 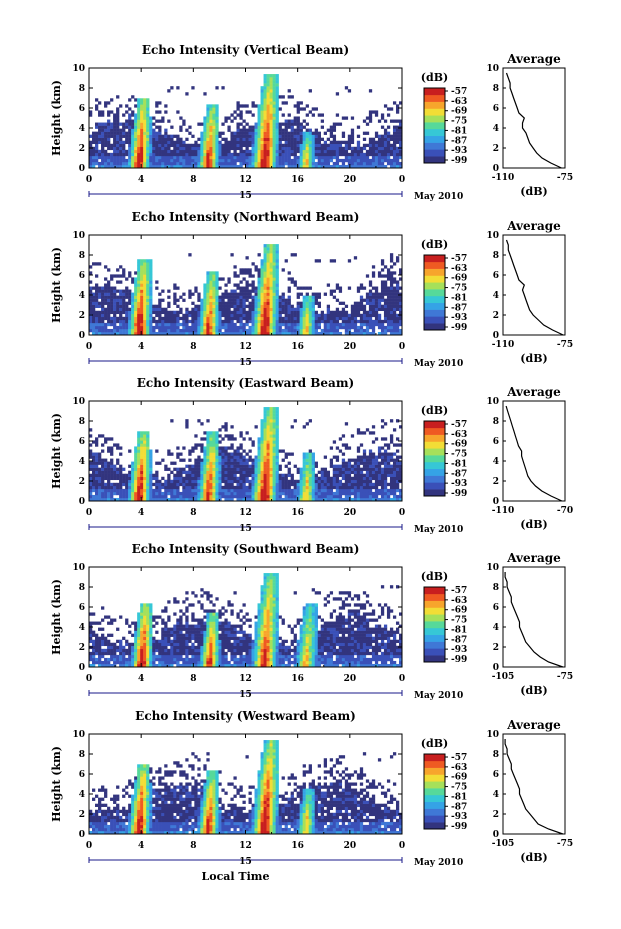 I want to click on colorbar-segment, so click(x=434, y=132).